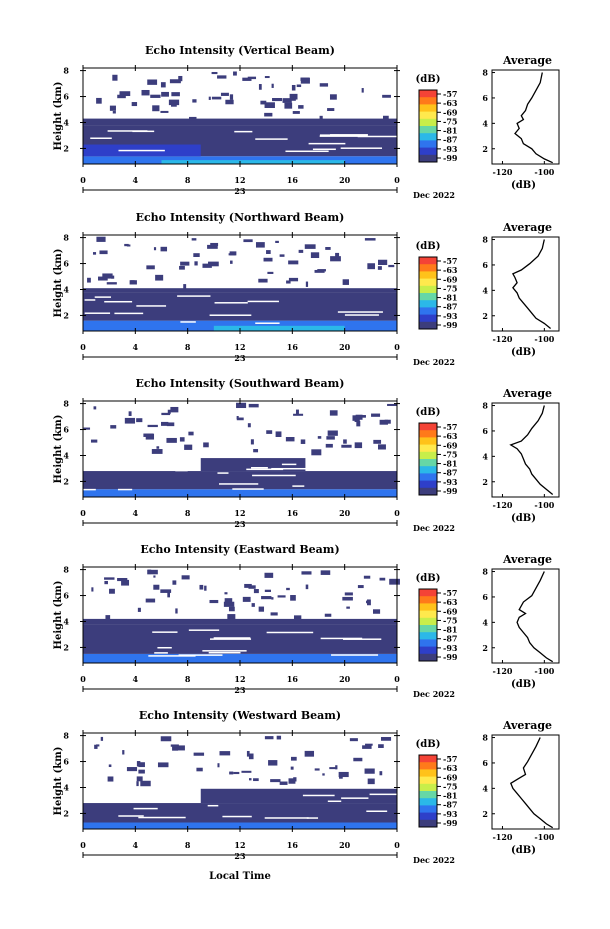 Image resolution: width=610 pixels, height=929 pixels. Describe the element at coordinates (240, 876) in the screenshot. I see `x-axis-title: Local Time` at that location.